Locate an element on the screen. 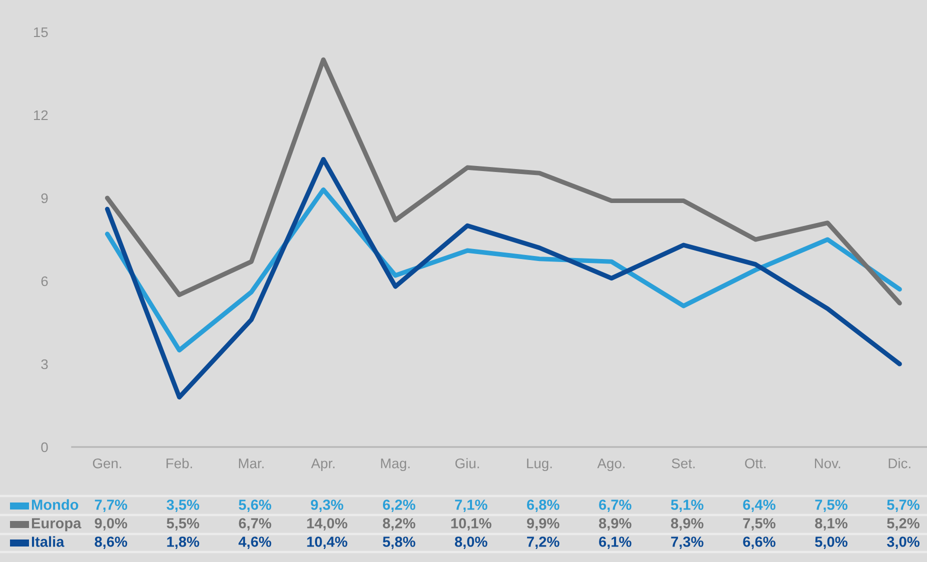 Image resolution: width=927 pixels, height=562 pixels. data-label: 9,9% is located at coordinates (543, 524).